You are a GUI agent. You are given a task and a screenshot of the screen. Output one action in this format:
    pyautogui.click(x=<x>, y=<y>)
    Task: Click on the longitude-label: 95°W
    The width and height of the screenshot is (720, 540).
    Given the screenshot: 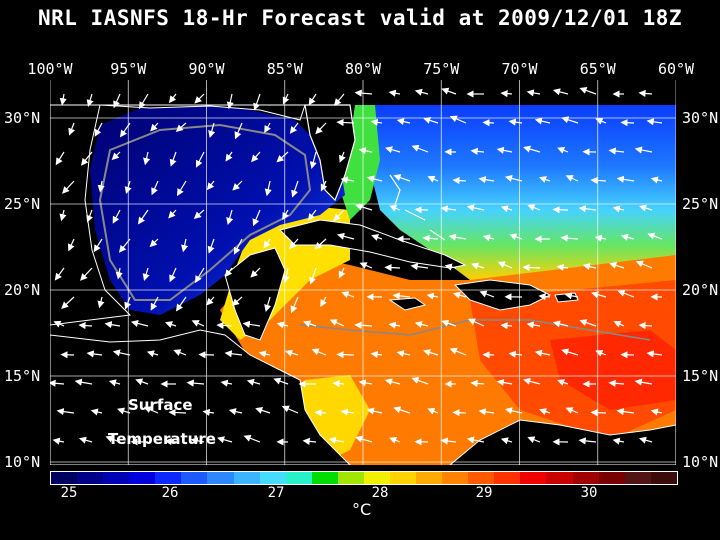 What is the action you would take?
    pyautogui.click(x=128, y=69)
    